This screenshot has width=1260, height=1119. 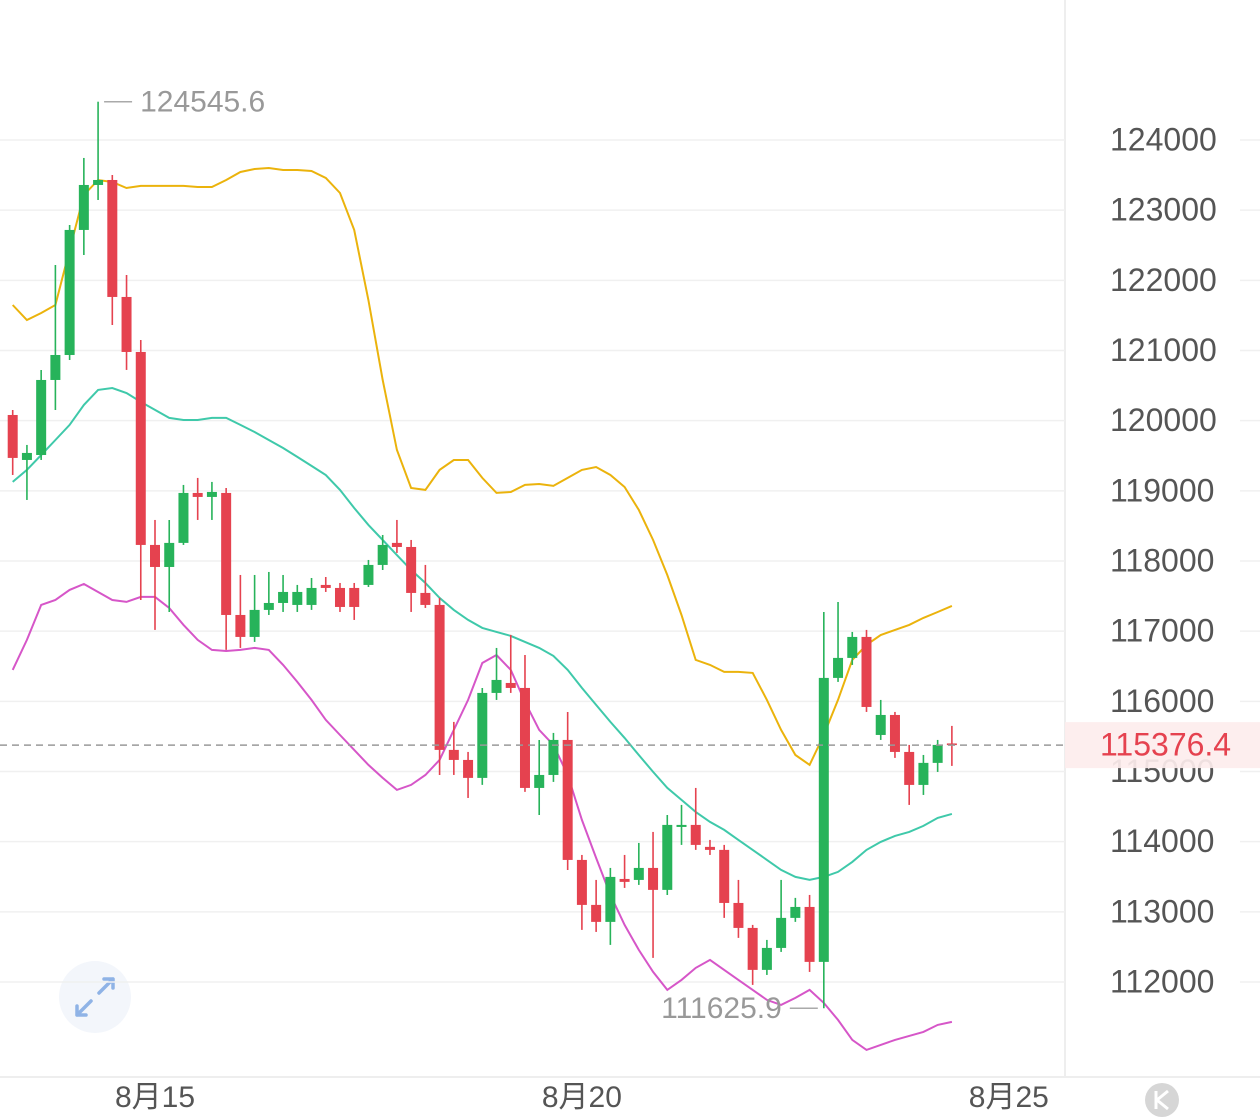 What do you see at coordinates (1162, 701) in the screenshot?
I see `y-tick-label: 116000` at bounding box center [1162, 701].